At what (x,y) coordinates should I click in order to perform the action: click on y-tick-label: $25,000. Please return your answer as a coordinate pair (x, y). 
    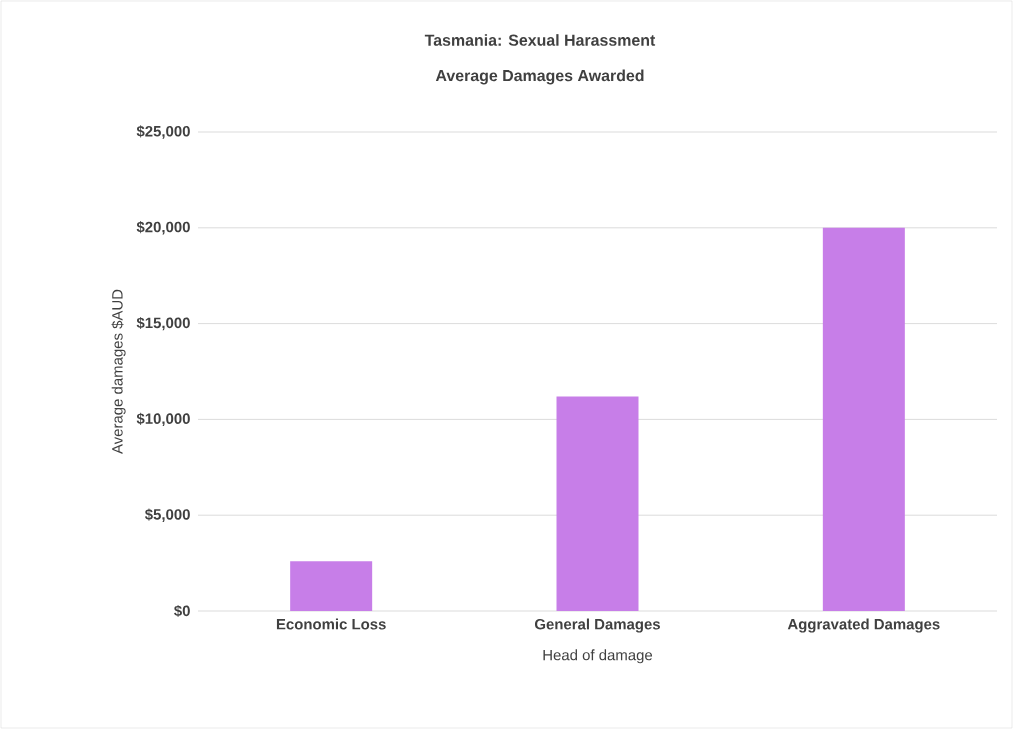
    Looking at the image, I should click on (163, 132).